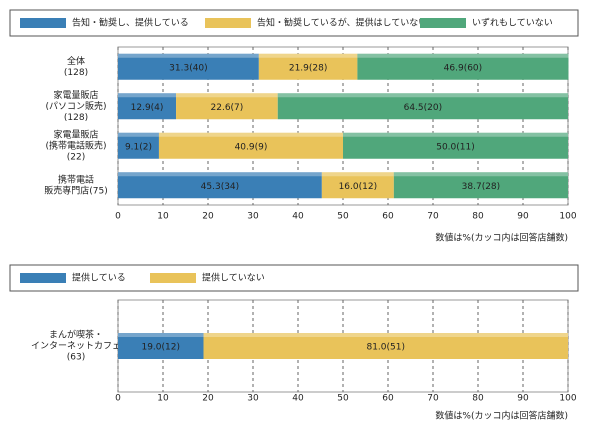  I want to click on category-label: (63), so click(76, 358).